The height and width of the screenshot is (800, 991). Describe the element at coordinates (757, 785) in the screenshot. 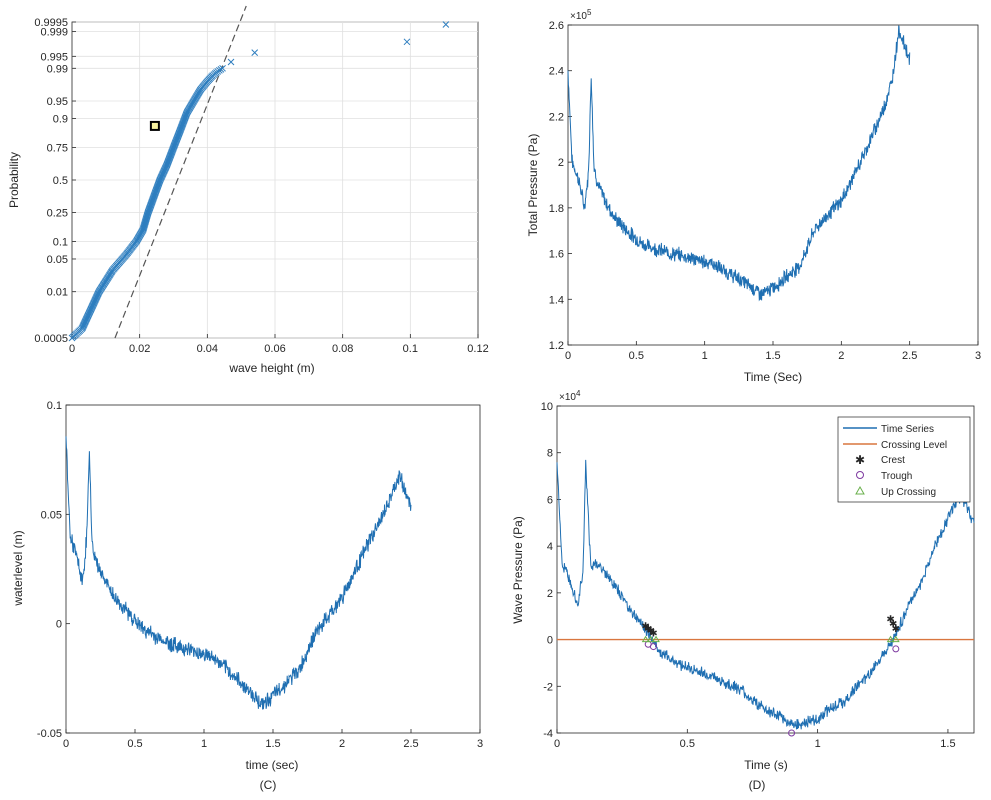

I see `panel-d-caption: (D)` at that location.